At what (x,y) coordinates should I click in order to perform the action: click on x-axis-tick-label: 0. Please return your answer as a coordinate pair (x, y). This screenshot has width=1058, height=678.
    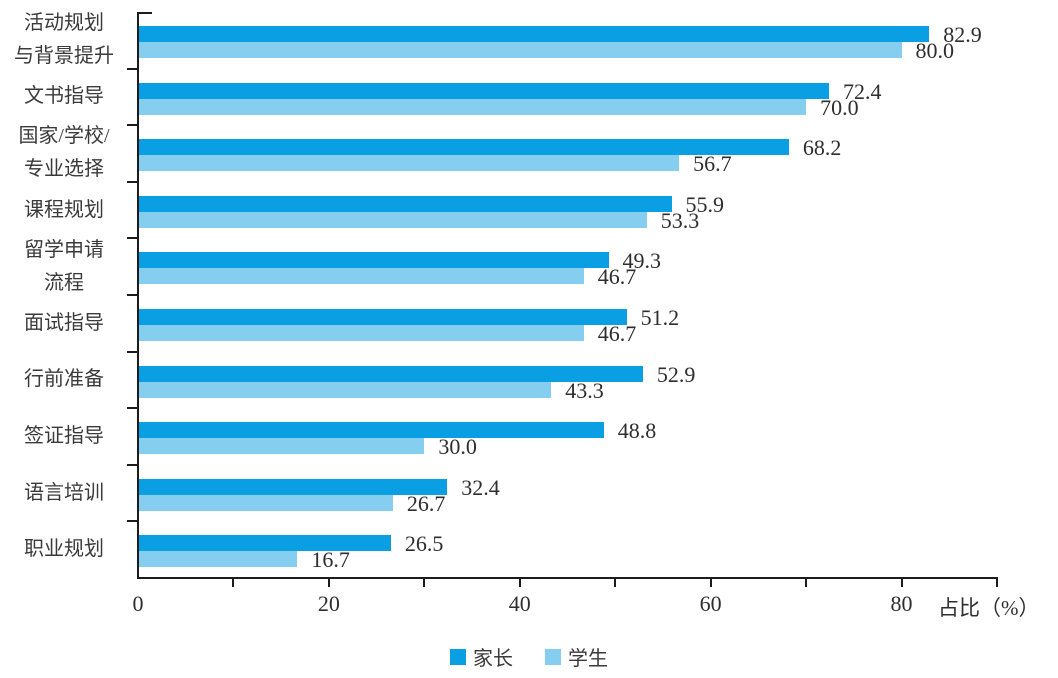
    Looking at the image, I should click on (138, 603).